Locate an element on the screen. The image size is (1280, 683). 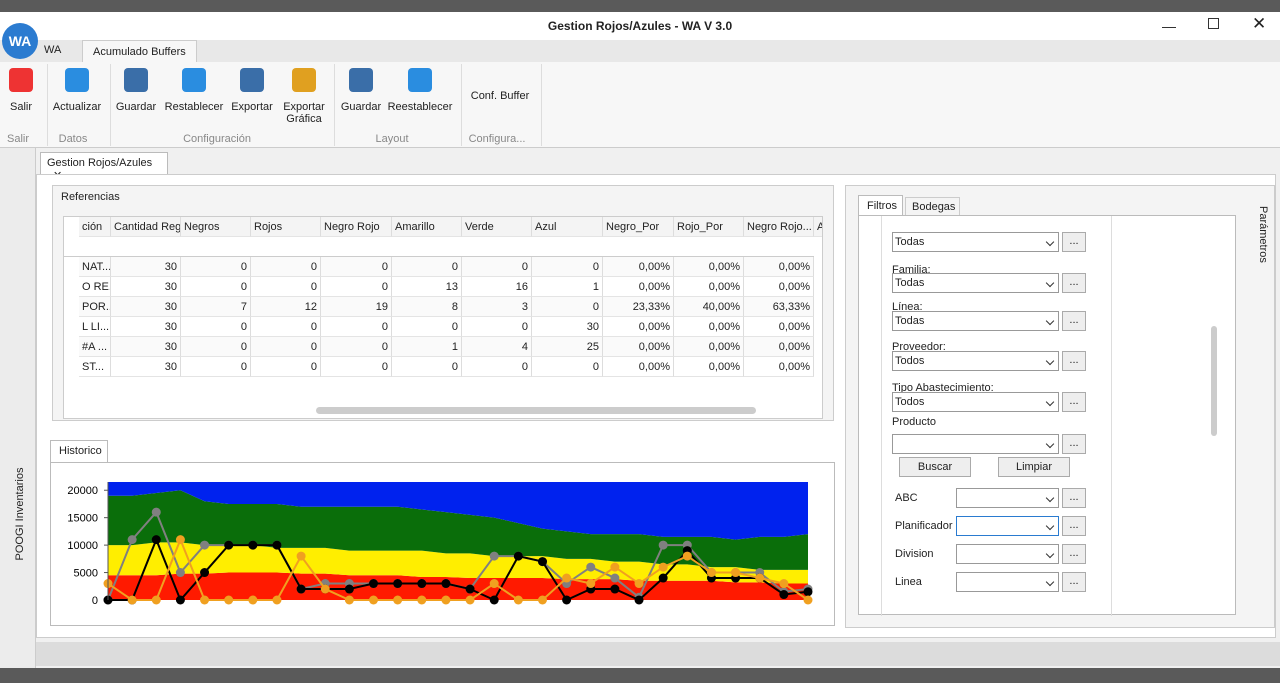
column-header: Cantidad Reg is located at coordinates (146, 227).